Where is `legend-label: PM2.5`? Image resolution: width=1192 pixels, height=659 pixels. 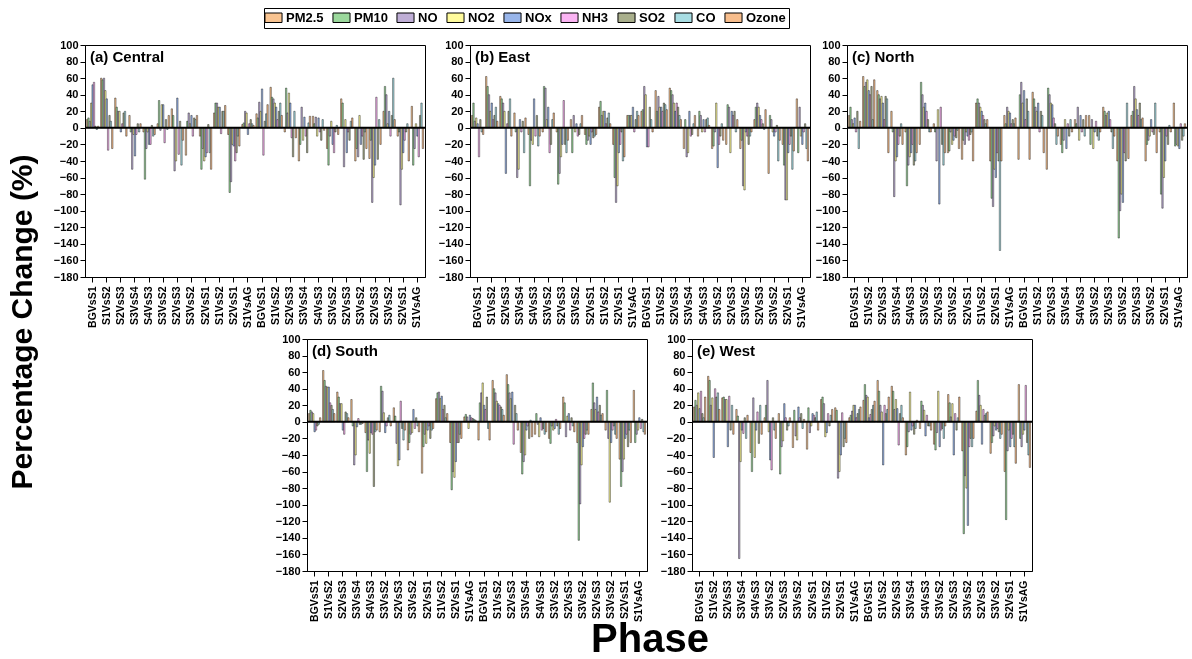 legend-label: PM2.5 is located at coordinates (305, 17).